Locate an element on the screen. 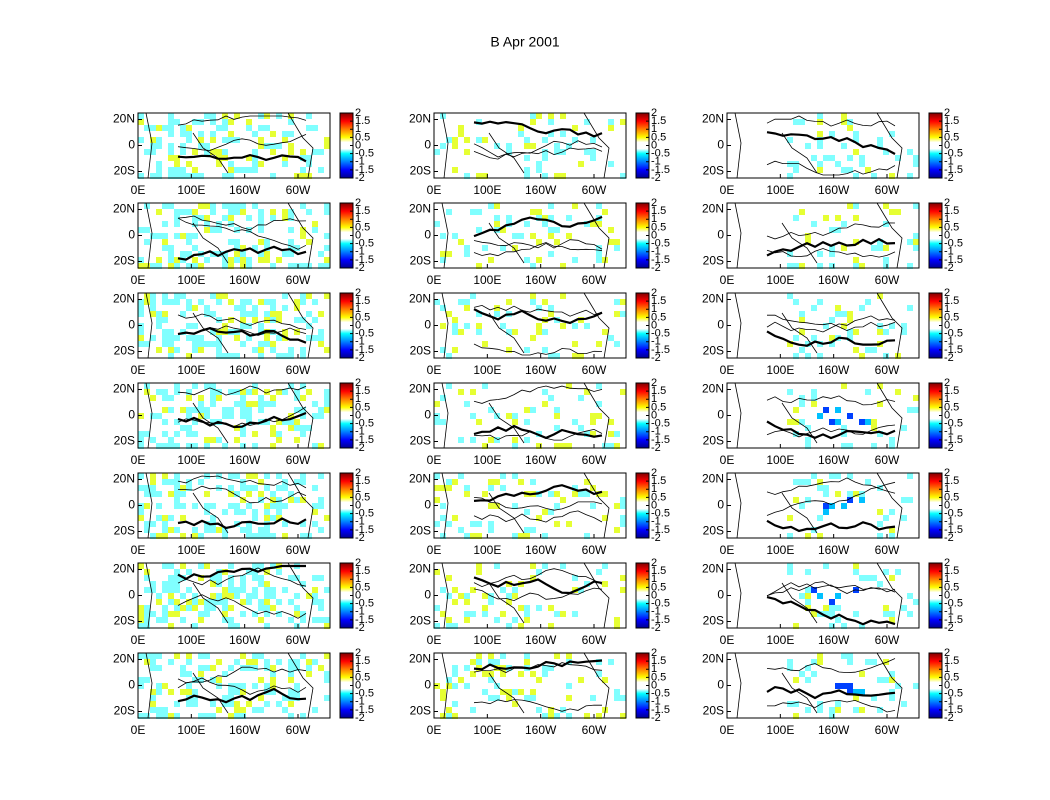 The height and width of the screenshot is (800, 1050). colorbar-tick-label: -2 is located at coordinates (949, 718).